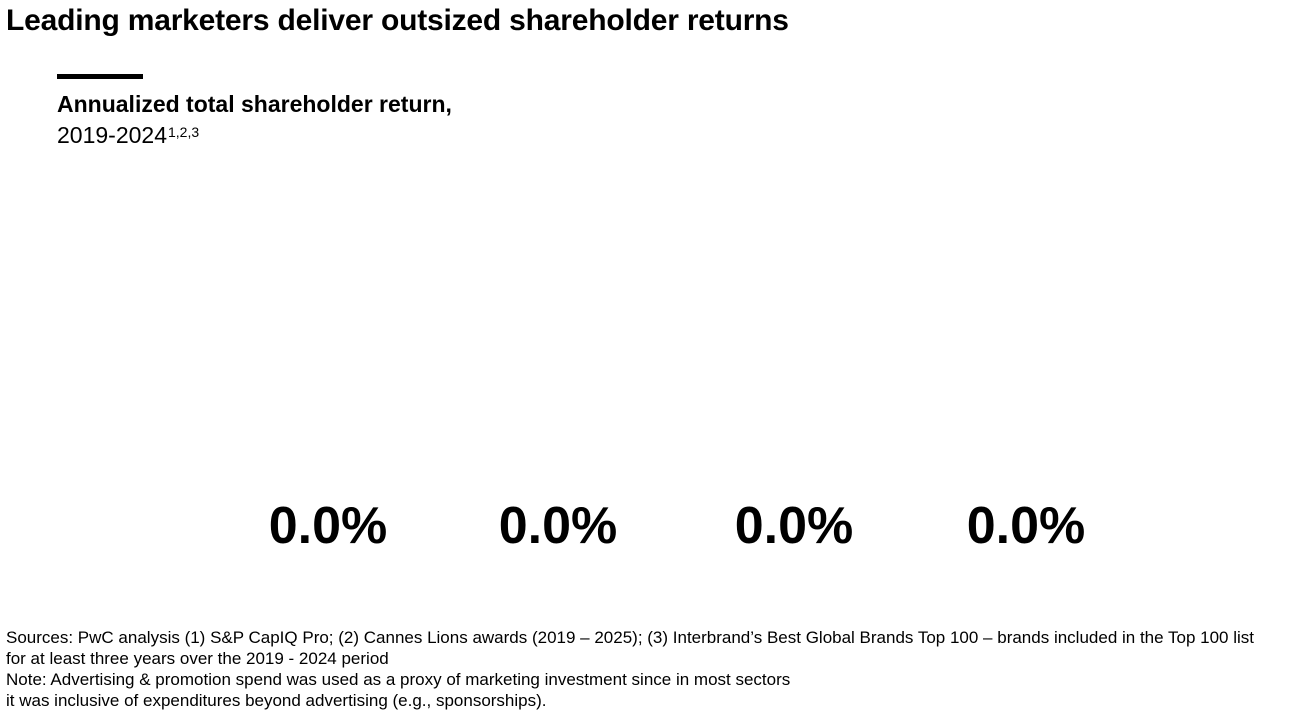 The height and width of the screenshot is (720, 1300). Describe the element at coordinates (254, 133) in the screenshot. I see `chart-period-line: 2019-20241,2,3` at that location.